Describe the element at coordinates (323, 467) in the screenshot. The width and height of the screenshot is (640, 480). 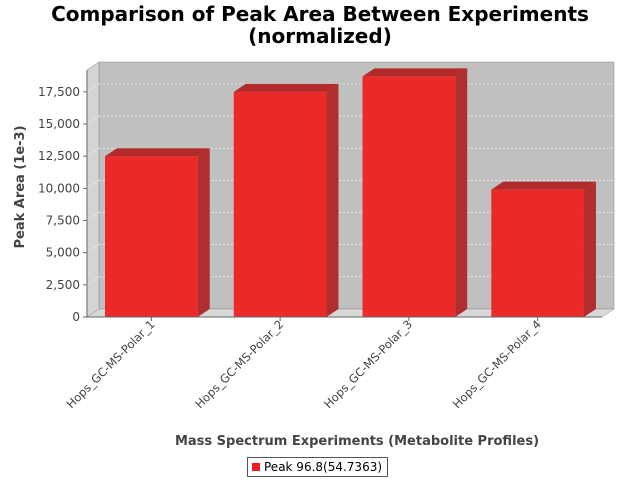
I see `legend-label: Peak 96.8(54.7363)` at that location.